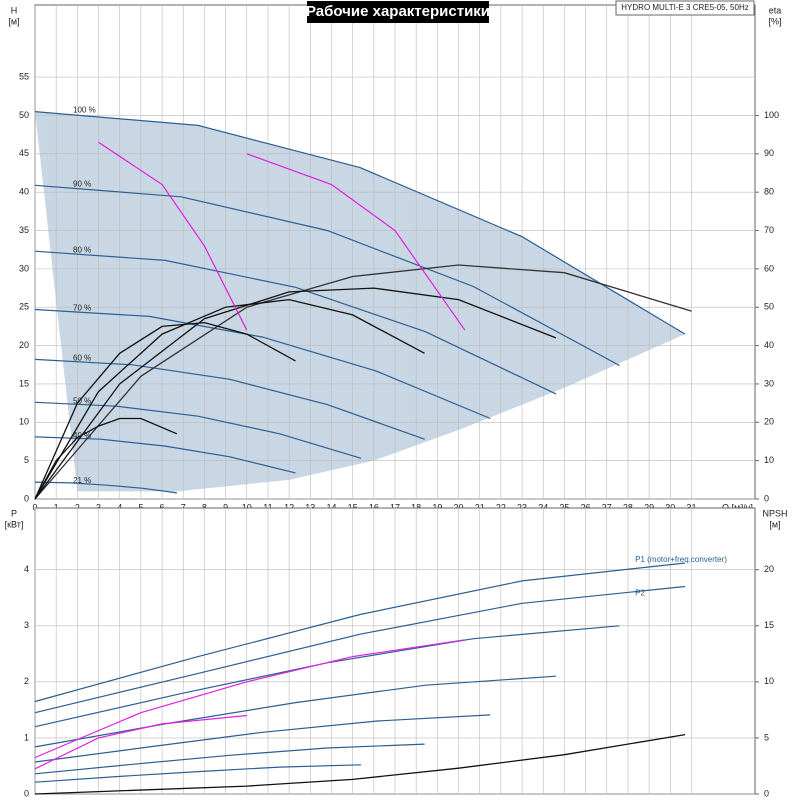 This screenshot has width=800, height=800. I want to click on x-tick-label: 13, so click(310, 507).